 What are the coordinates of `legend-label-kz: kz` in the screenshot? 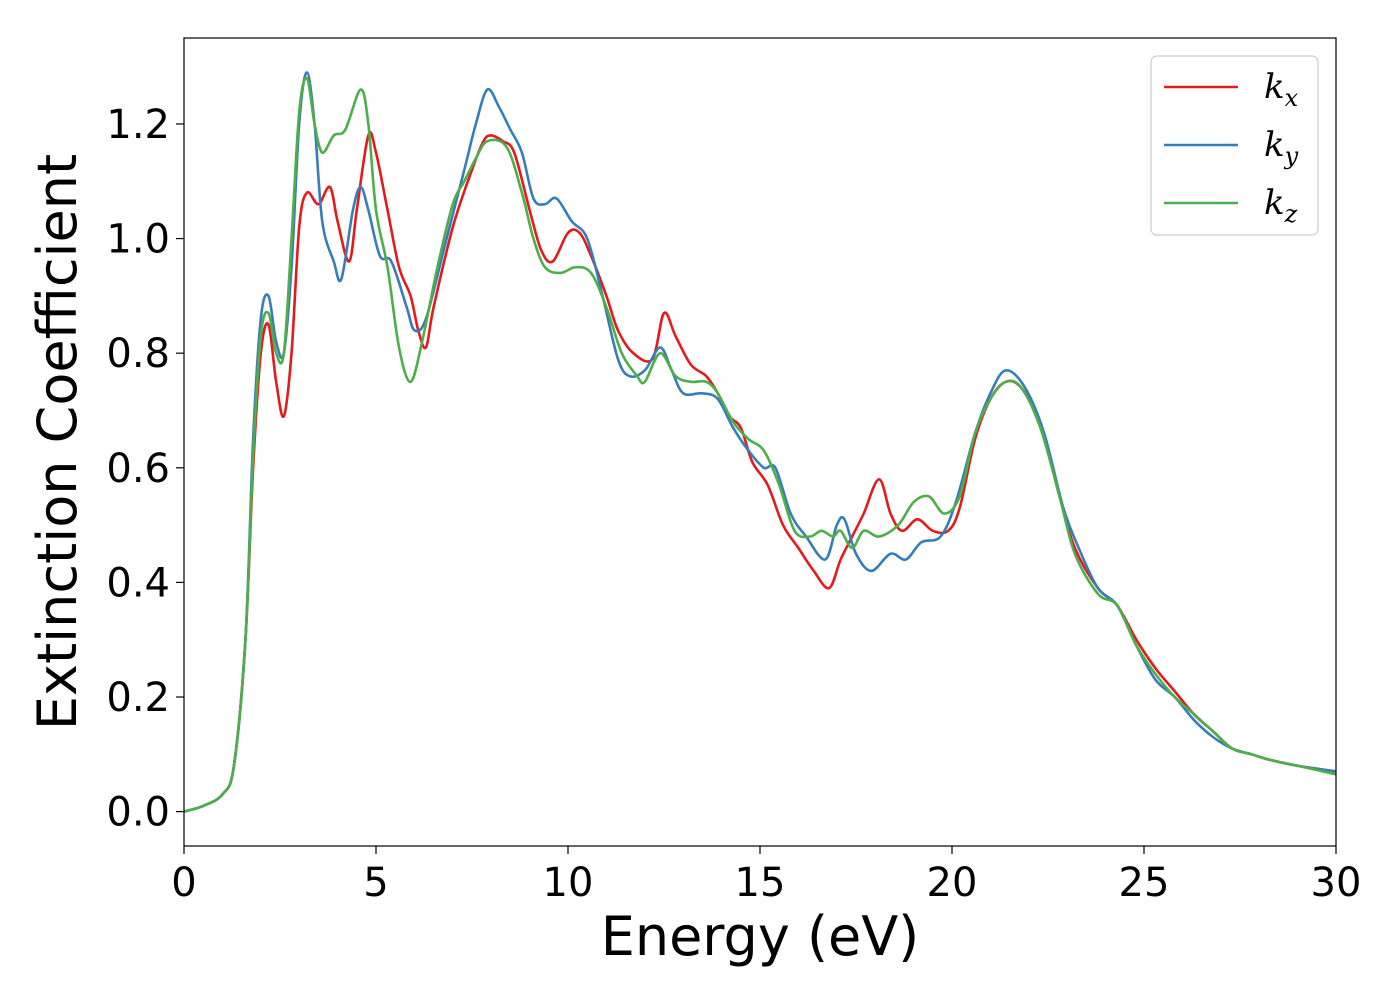 It's located at (1281, 205).